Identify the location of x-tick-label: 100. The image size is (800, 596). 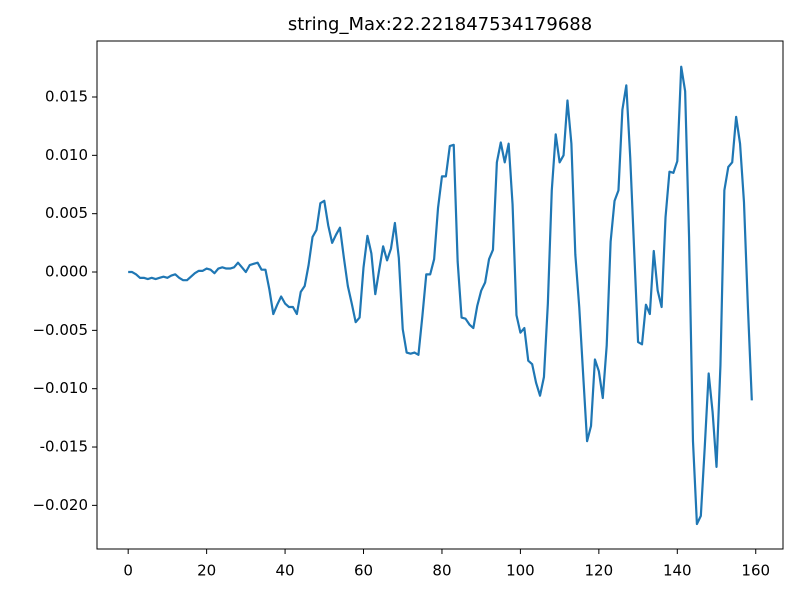
(520, 571).